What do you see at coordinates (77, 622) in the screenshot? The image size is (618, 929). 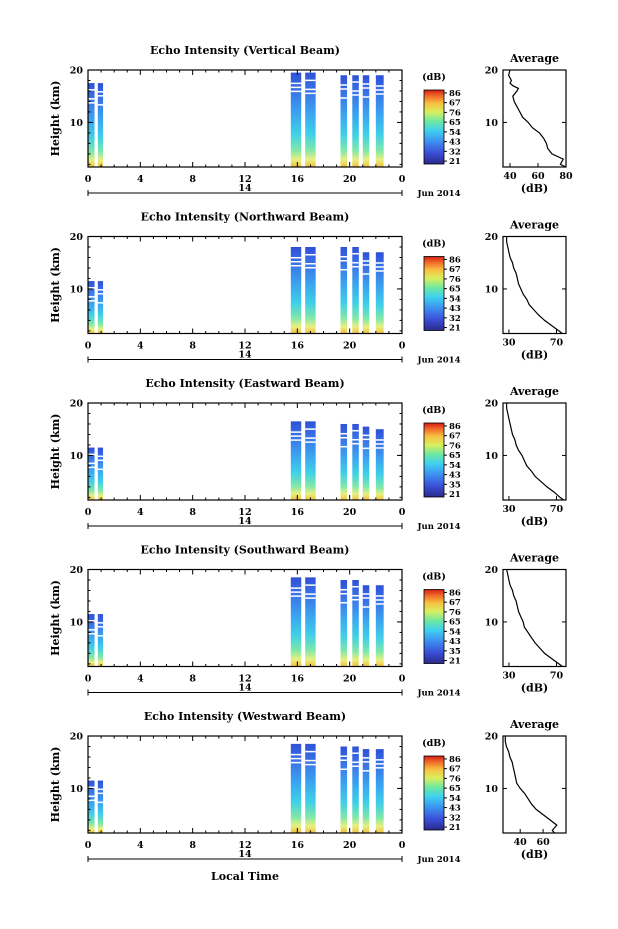 I see `y-tick-label: 10` at bounding box center [77, 622].